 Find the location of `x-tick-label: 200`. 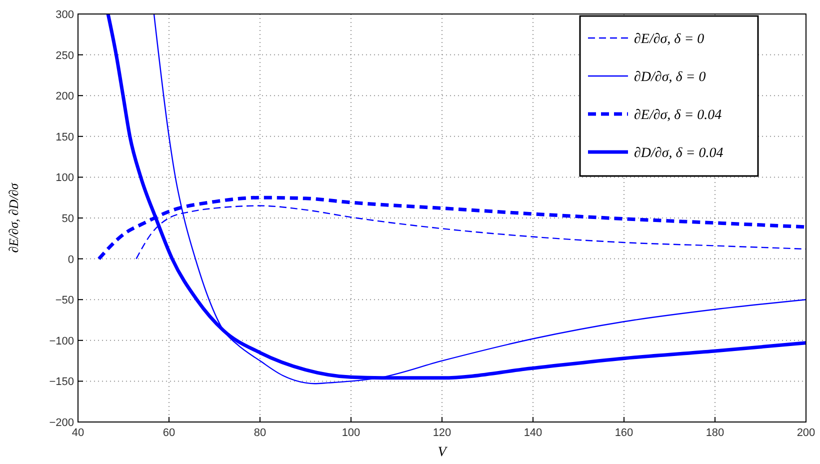

x-tick-label: 200 is located at coordinates (806, 433).